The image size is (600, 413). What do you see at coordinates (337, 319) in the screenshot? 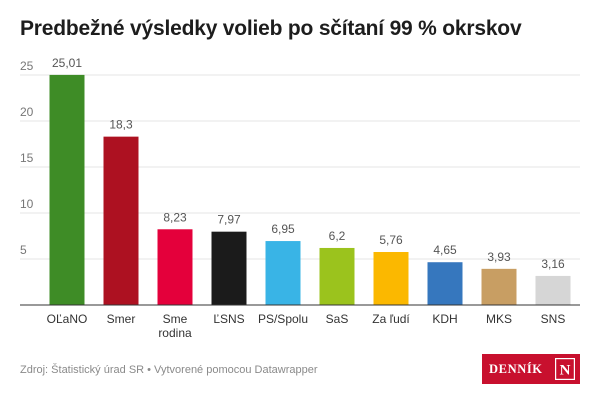
I see `x-tick-label: SaS` at bounding box center [337, 319].